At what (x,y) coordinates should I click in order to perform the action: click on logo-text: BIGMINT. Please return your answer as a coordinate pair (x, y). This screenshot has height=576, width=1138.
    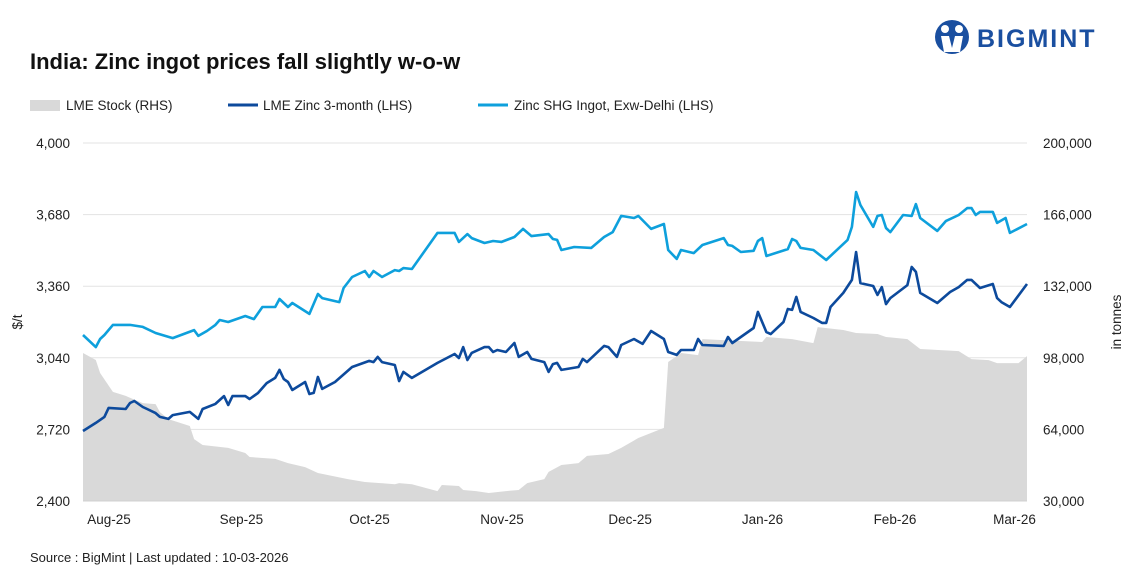
    Looking at the image, I should click on (1037, 39).